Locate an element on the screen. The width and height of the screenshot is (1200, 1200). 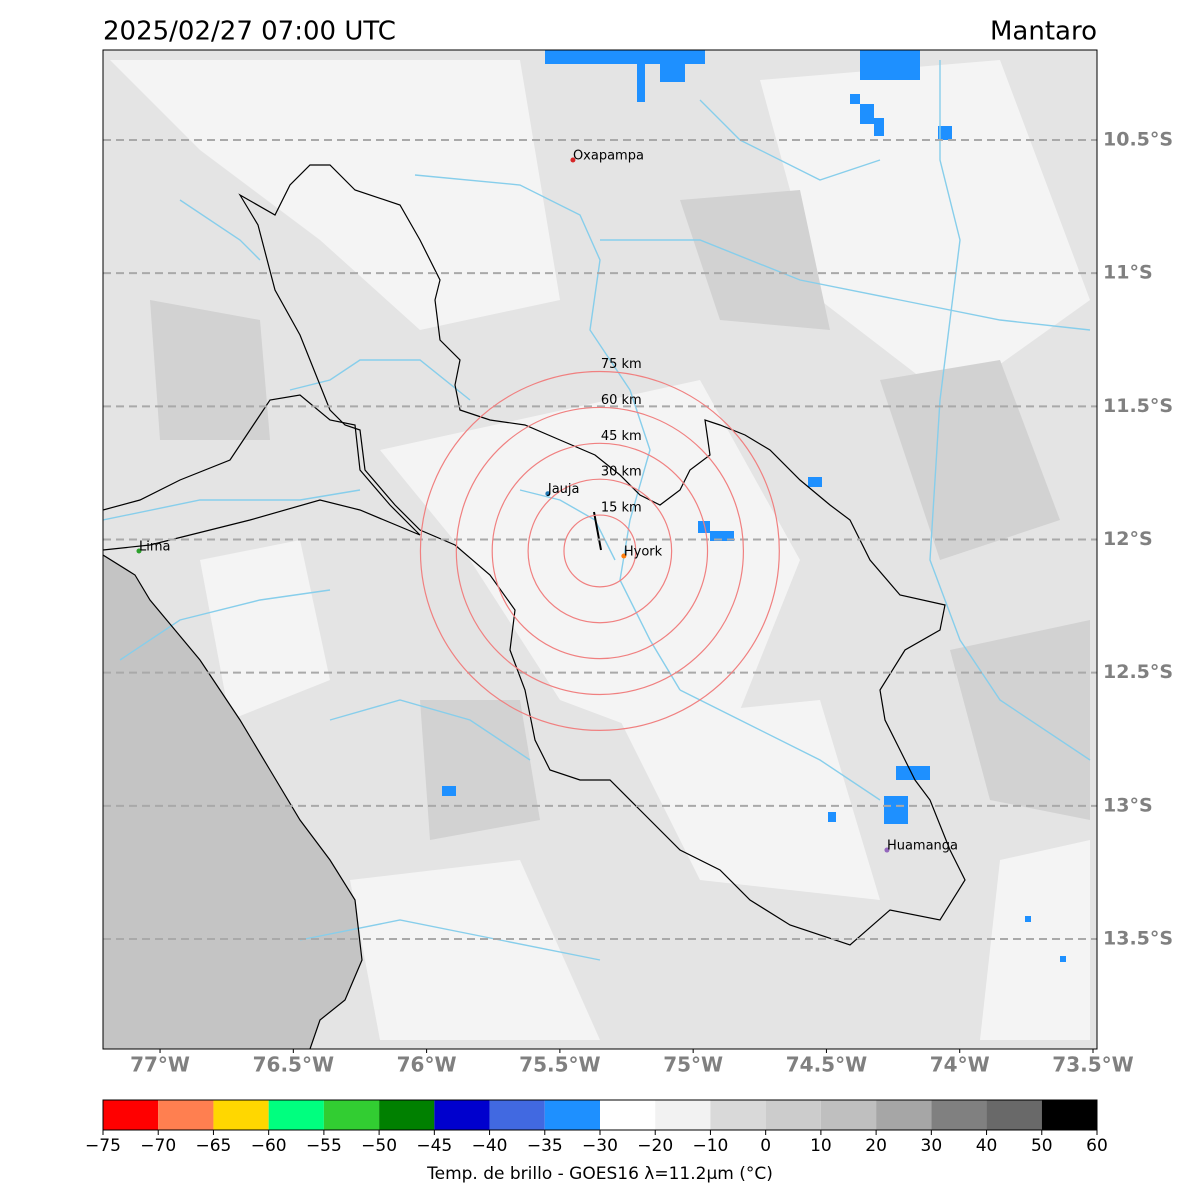
city-label: Jauja is located at coordinates (563, 489).